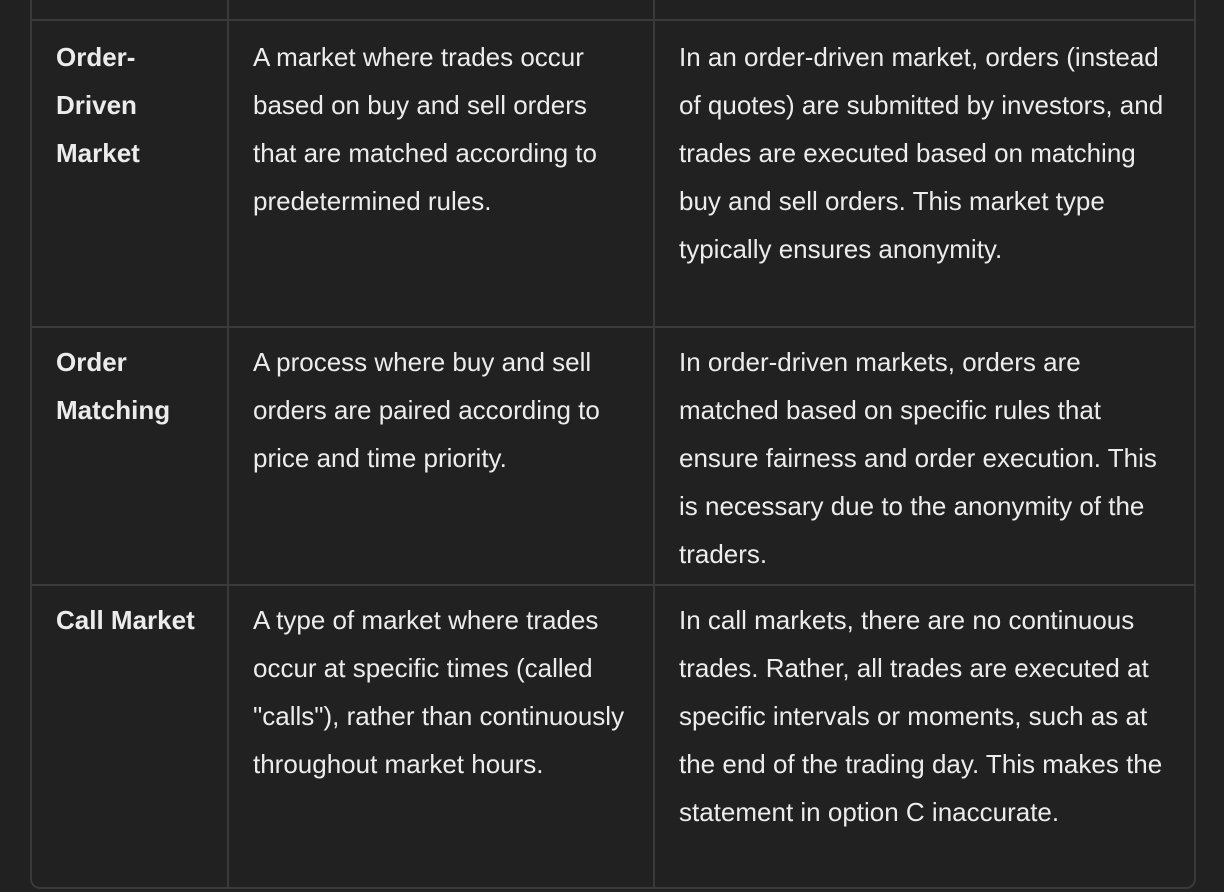 The image size is (1224, 892). I want to click on previous-row-stub, so click(613, 10).